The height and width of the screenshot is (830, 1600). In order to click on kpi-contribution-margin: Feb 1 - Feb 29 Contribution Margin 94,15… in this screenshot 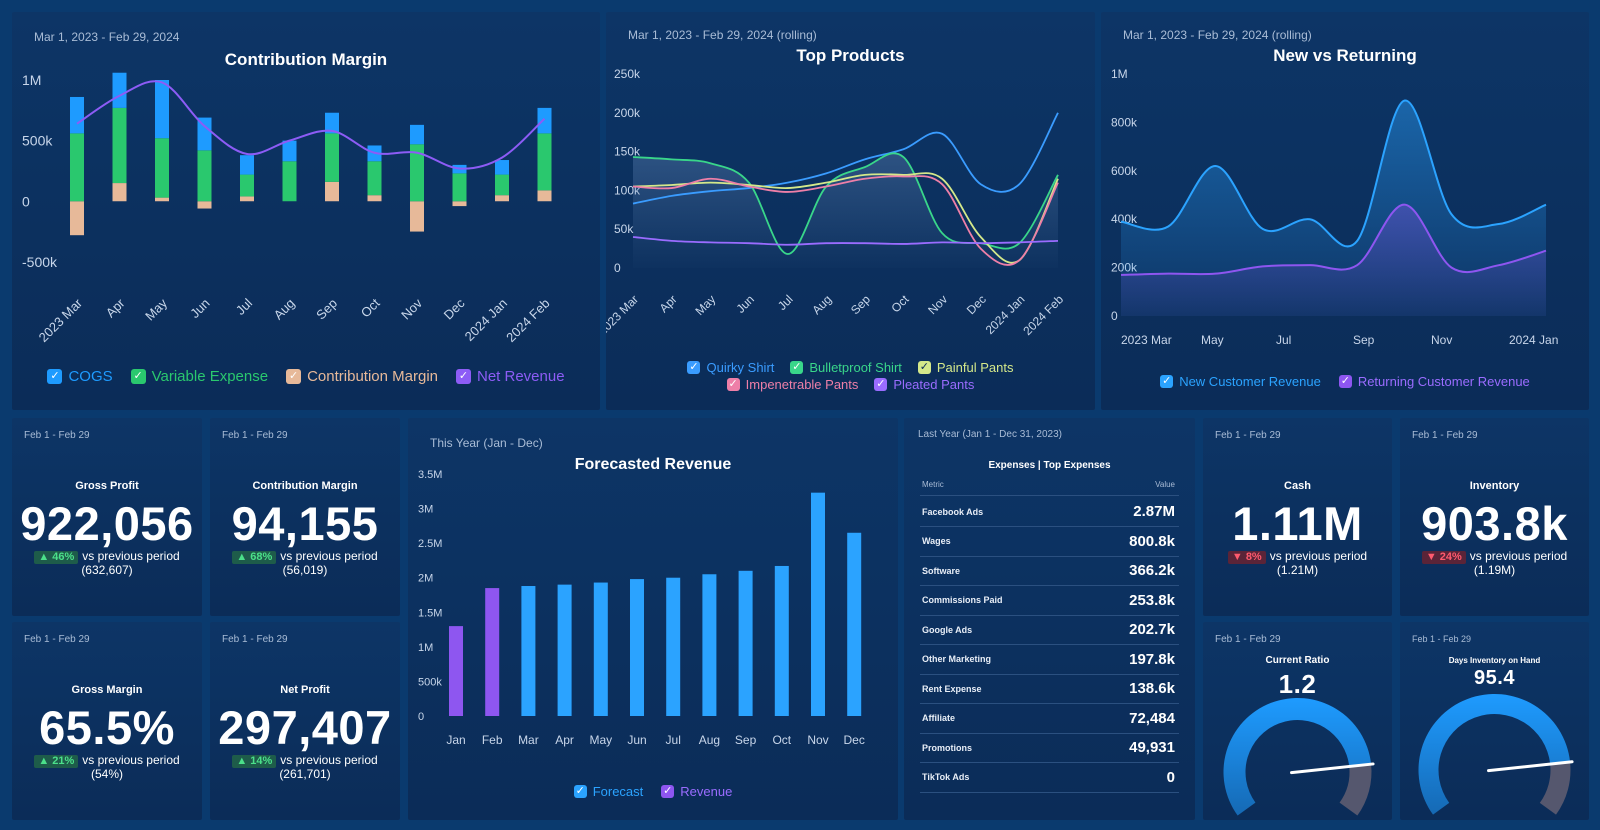, I will do `click(305, 517)`.